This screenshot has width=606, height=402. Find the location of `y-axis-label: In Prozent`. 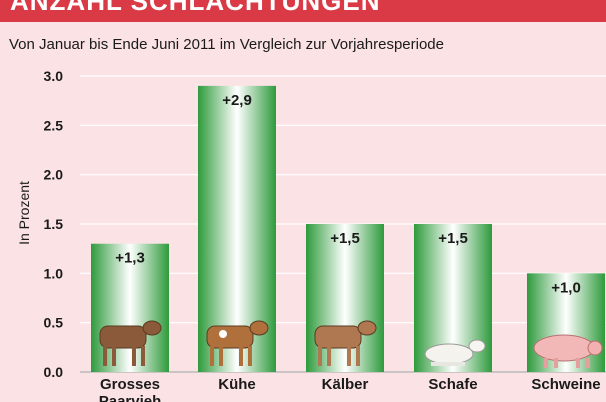

y-axis-label: In Prozent is located at coordinates (24, 213).